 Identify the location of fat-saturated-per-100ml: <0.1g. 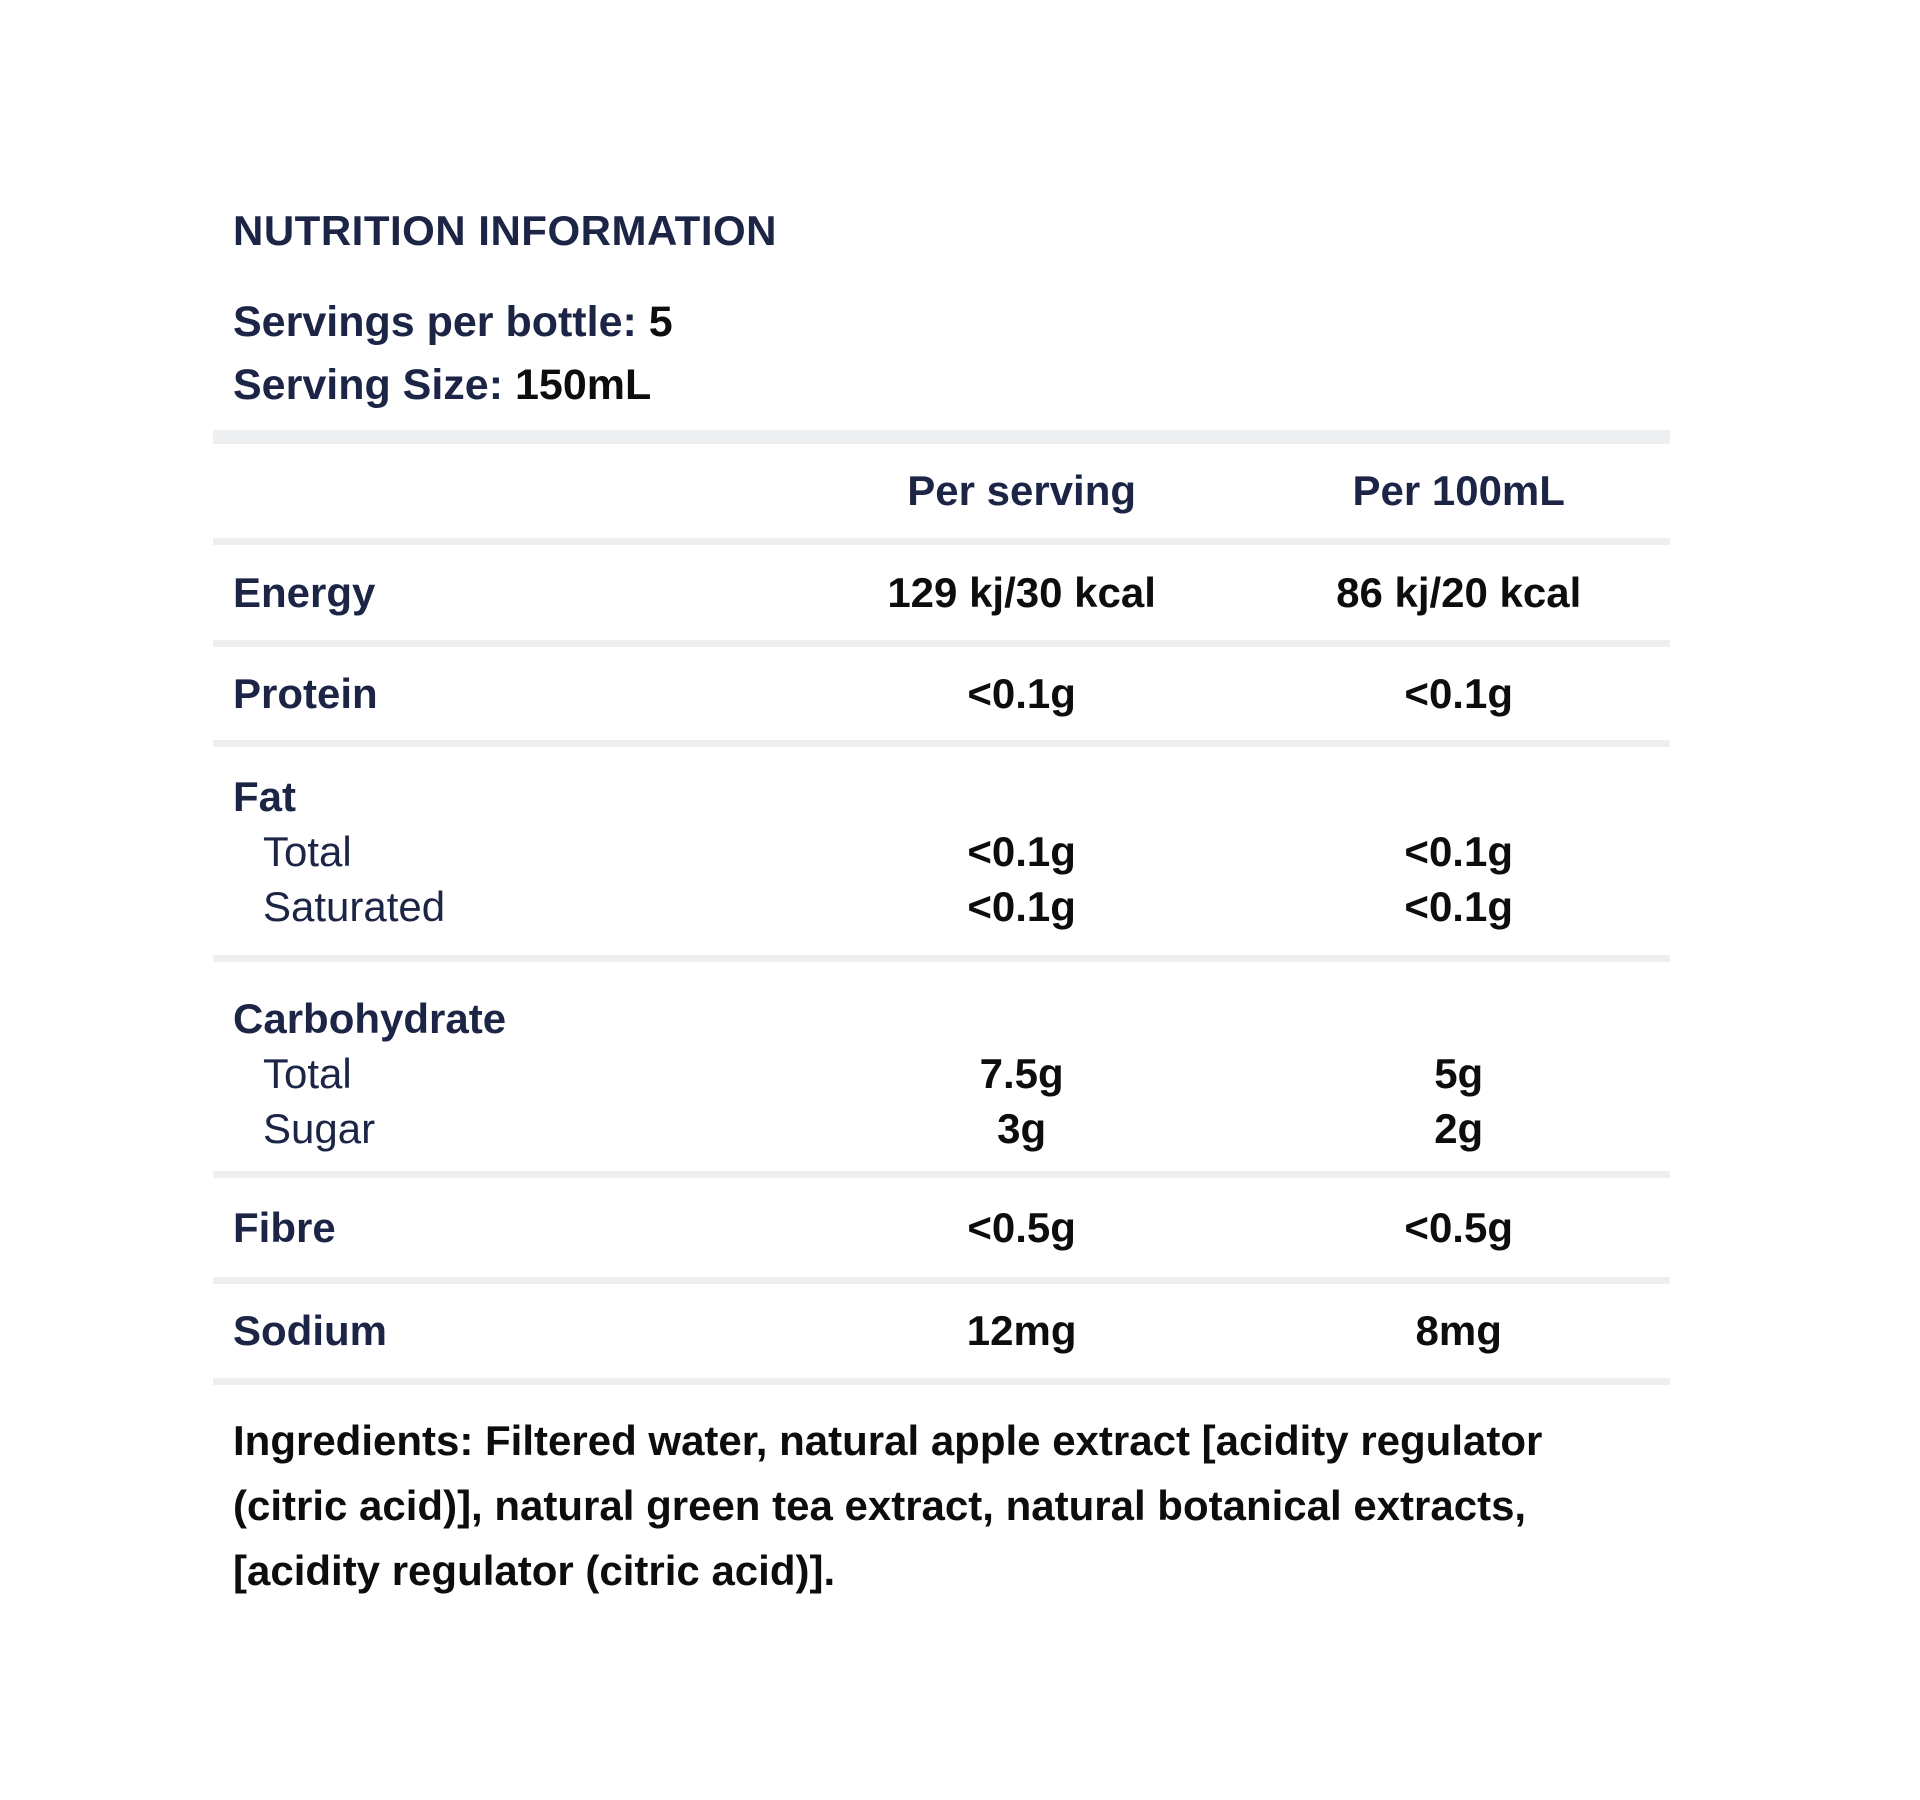
(1458, 906).